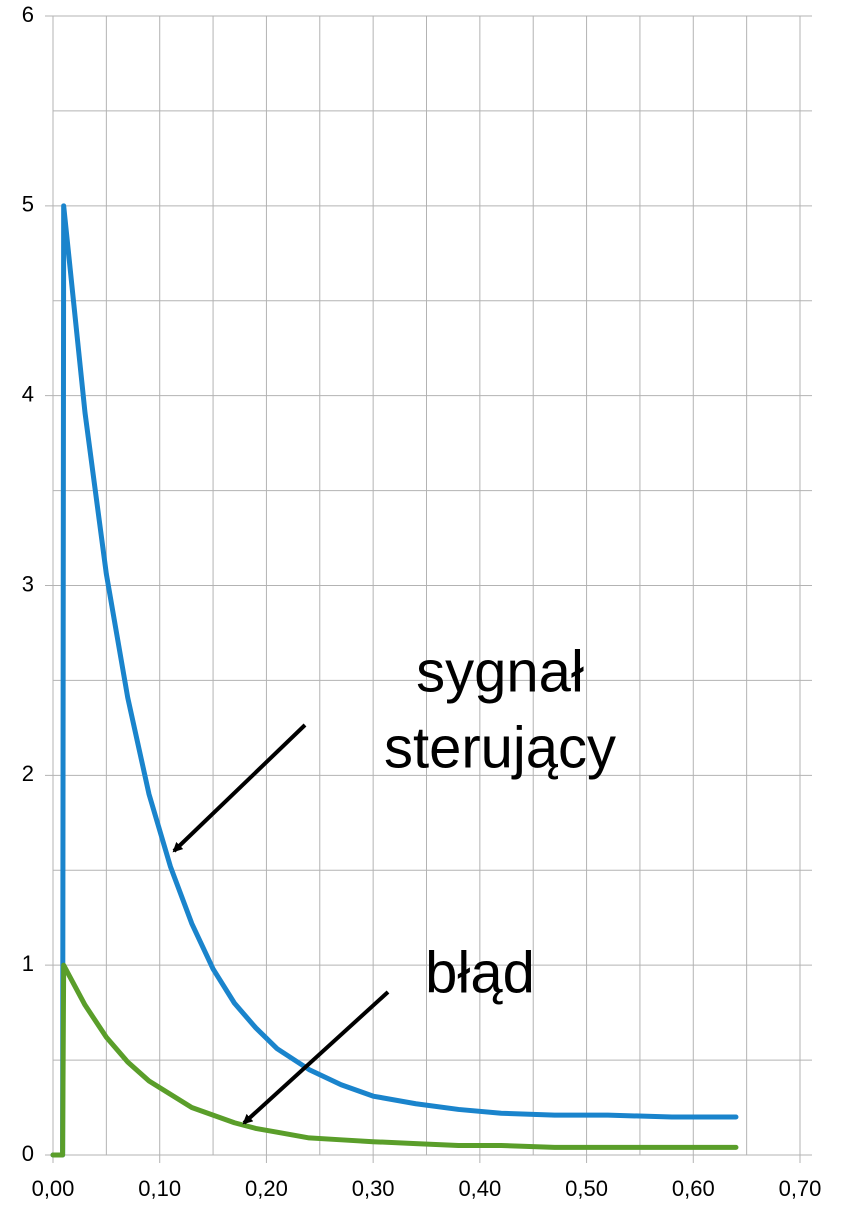 This screenshot has height=1205, width=848. Describe the element at coordinates (53, 1188) in the screenshot. I see `x-tick-label: 0,00` at that location.